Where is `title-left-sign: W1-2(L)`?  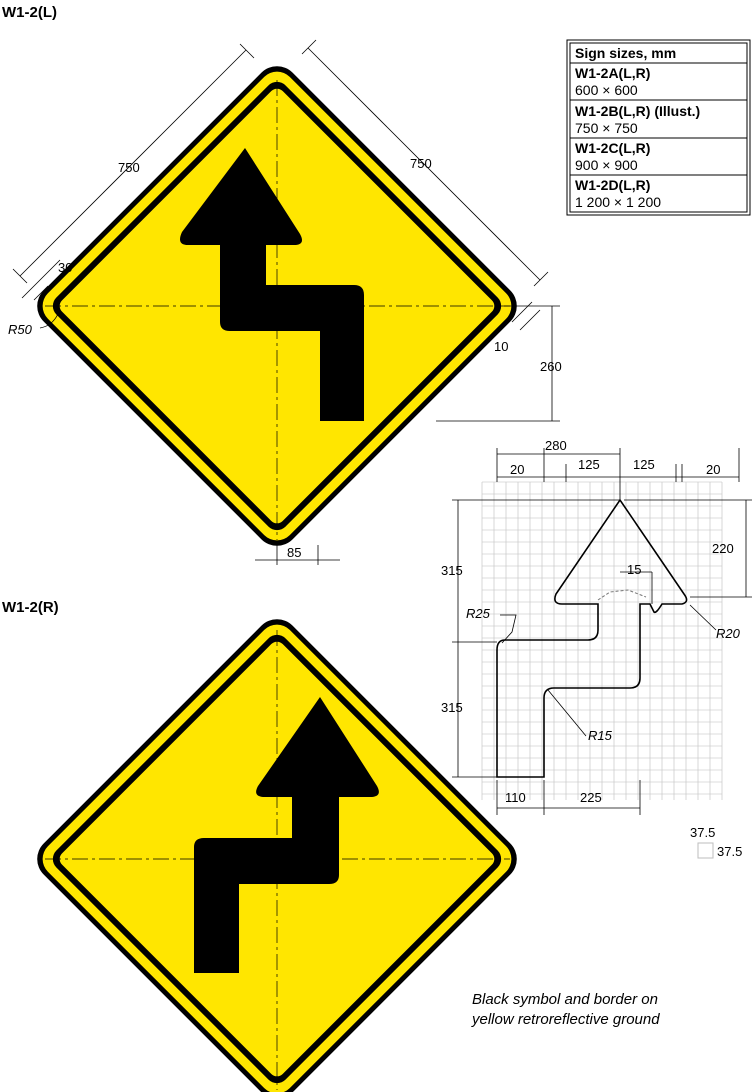 title-left-sign: W1-2(L) is located at coordinates (29, 12).